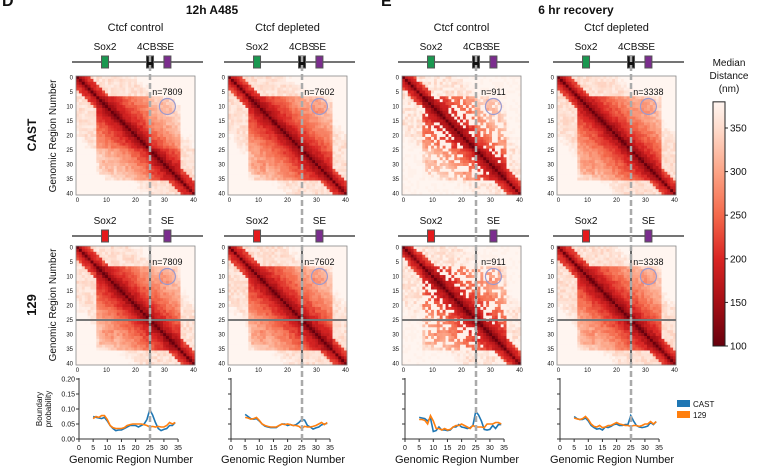 This screenshot has width=772, height=466. I want to click on x-tick-label: 25, so click(150, 448).